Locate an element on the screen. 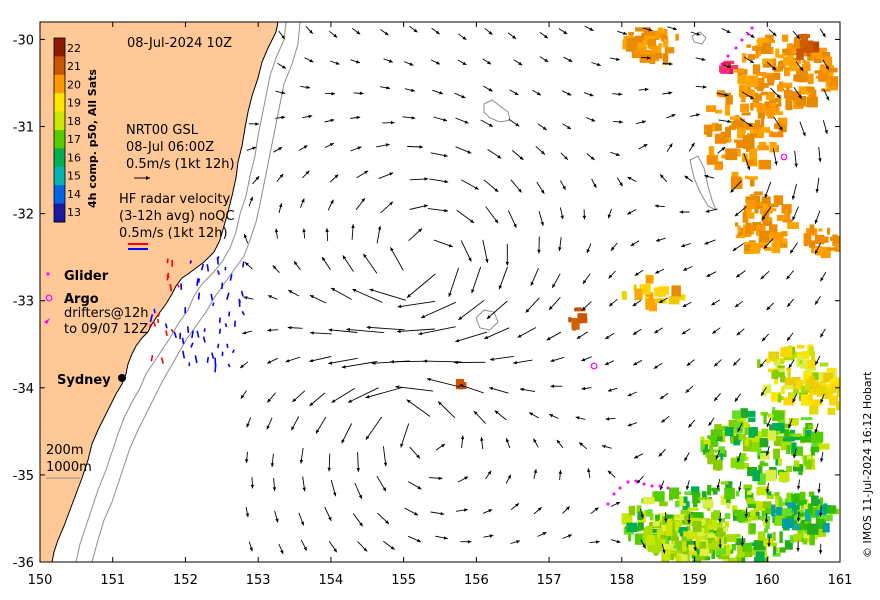 This screenshot has width=880, height=600. x-tick-label: 151 is located at coordinates (112, 580).